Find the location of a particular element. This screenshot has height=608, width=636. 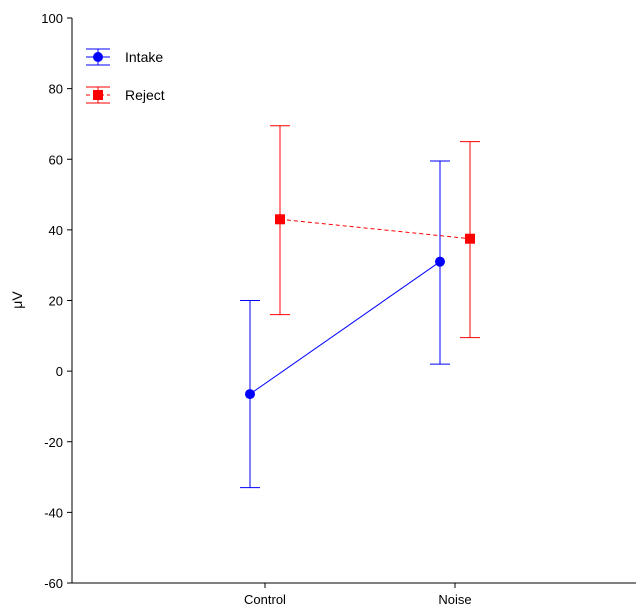

legend-label: Intake is located at coordinates (144, 57).